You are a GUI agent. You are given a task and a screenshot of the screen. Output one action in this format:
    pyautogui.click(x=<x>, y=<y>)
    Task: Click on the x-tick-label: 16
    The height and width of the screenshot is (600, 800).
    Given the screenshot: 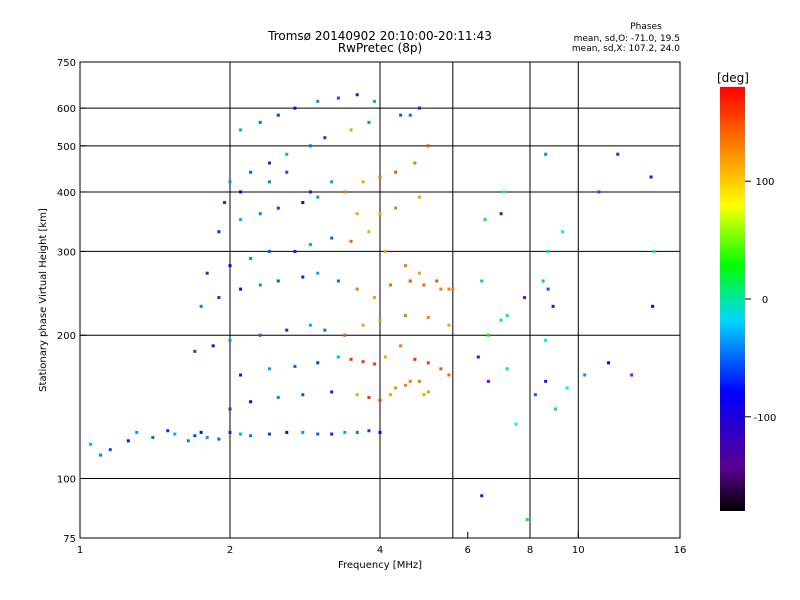 What is the action you would take?
    pyautogui.click(x=680, y=550)
    